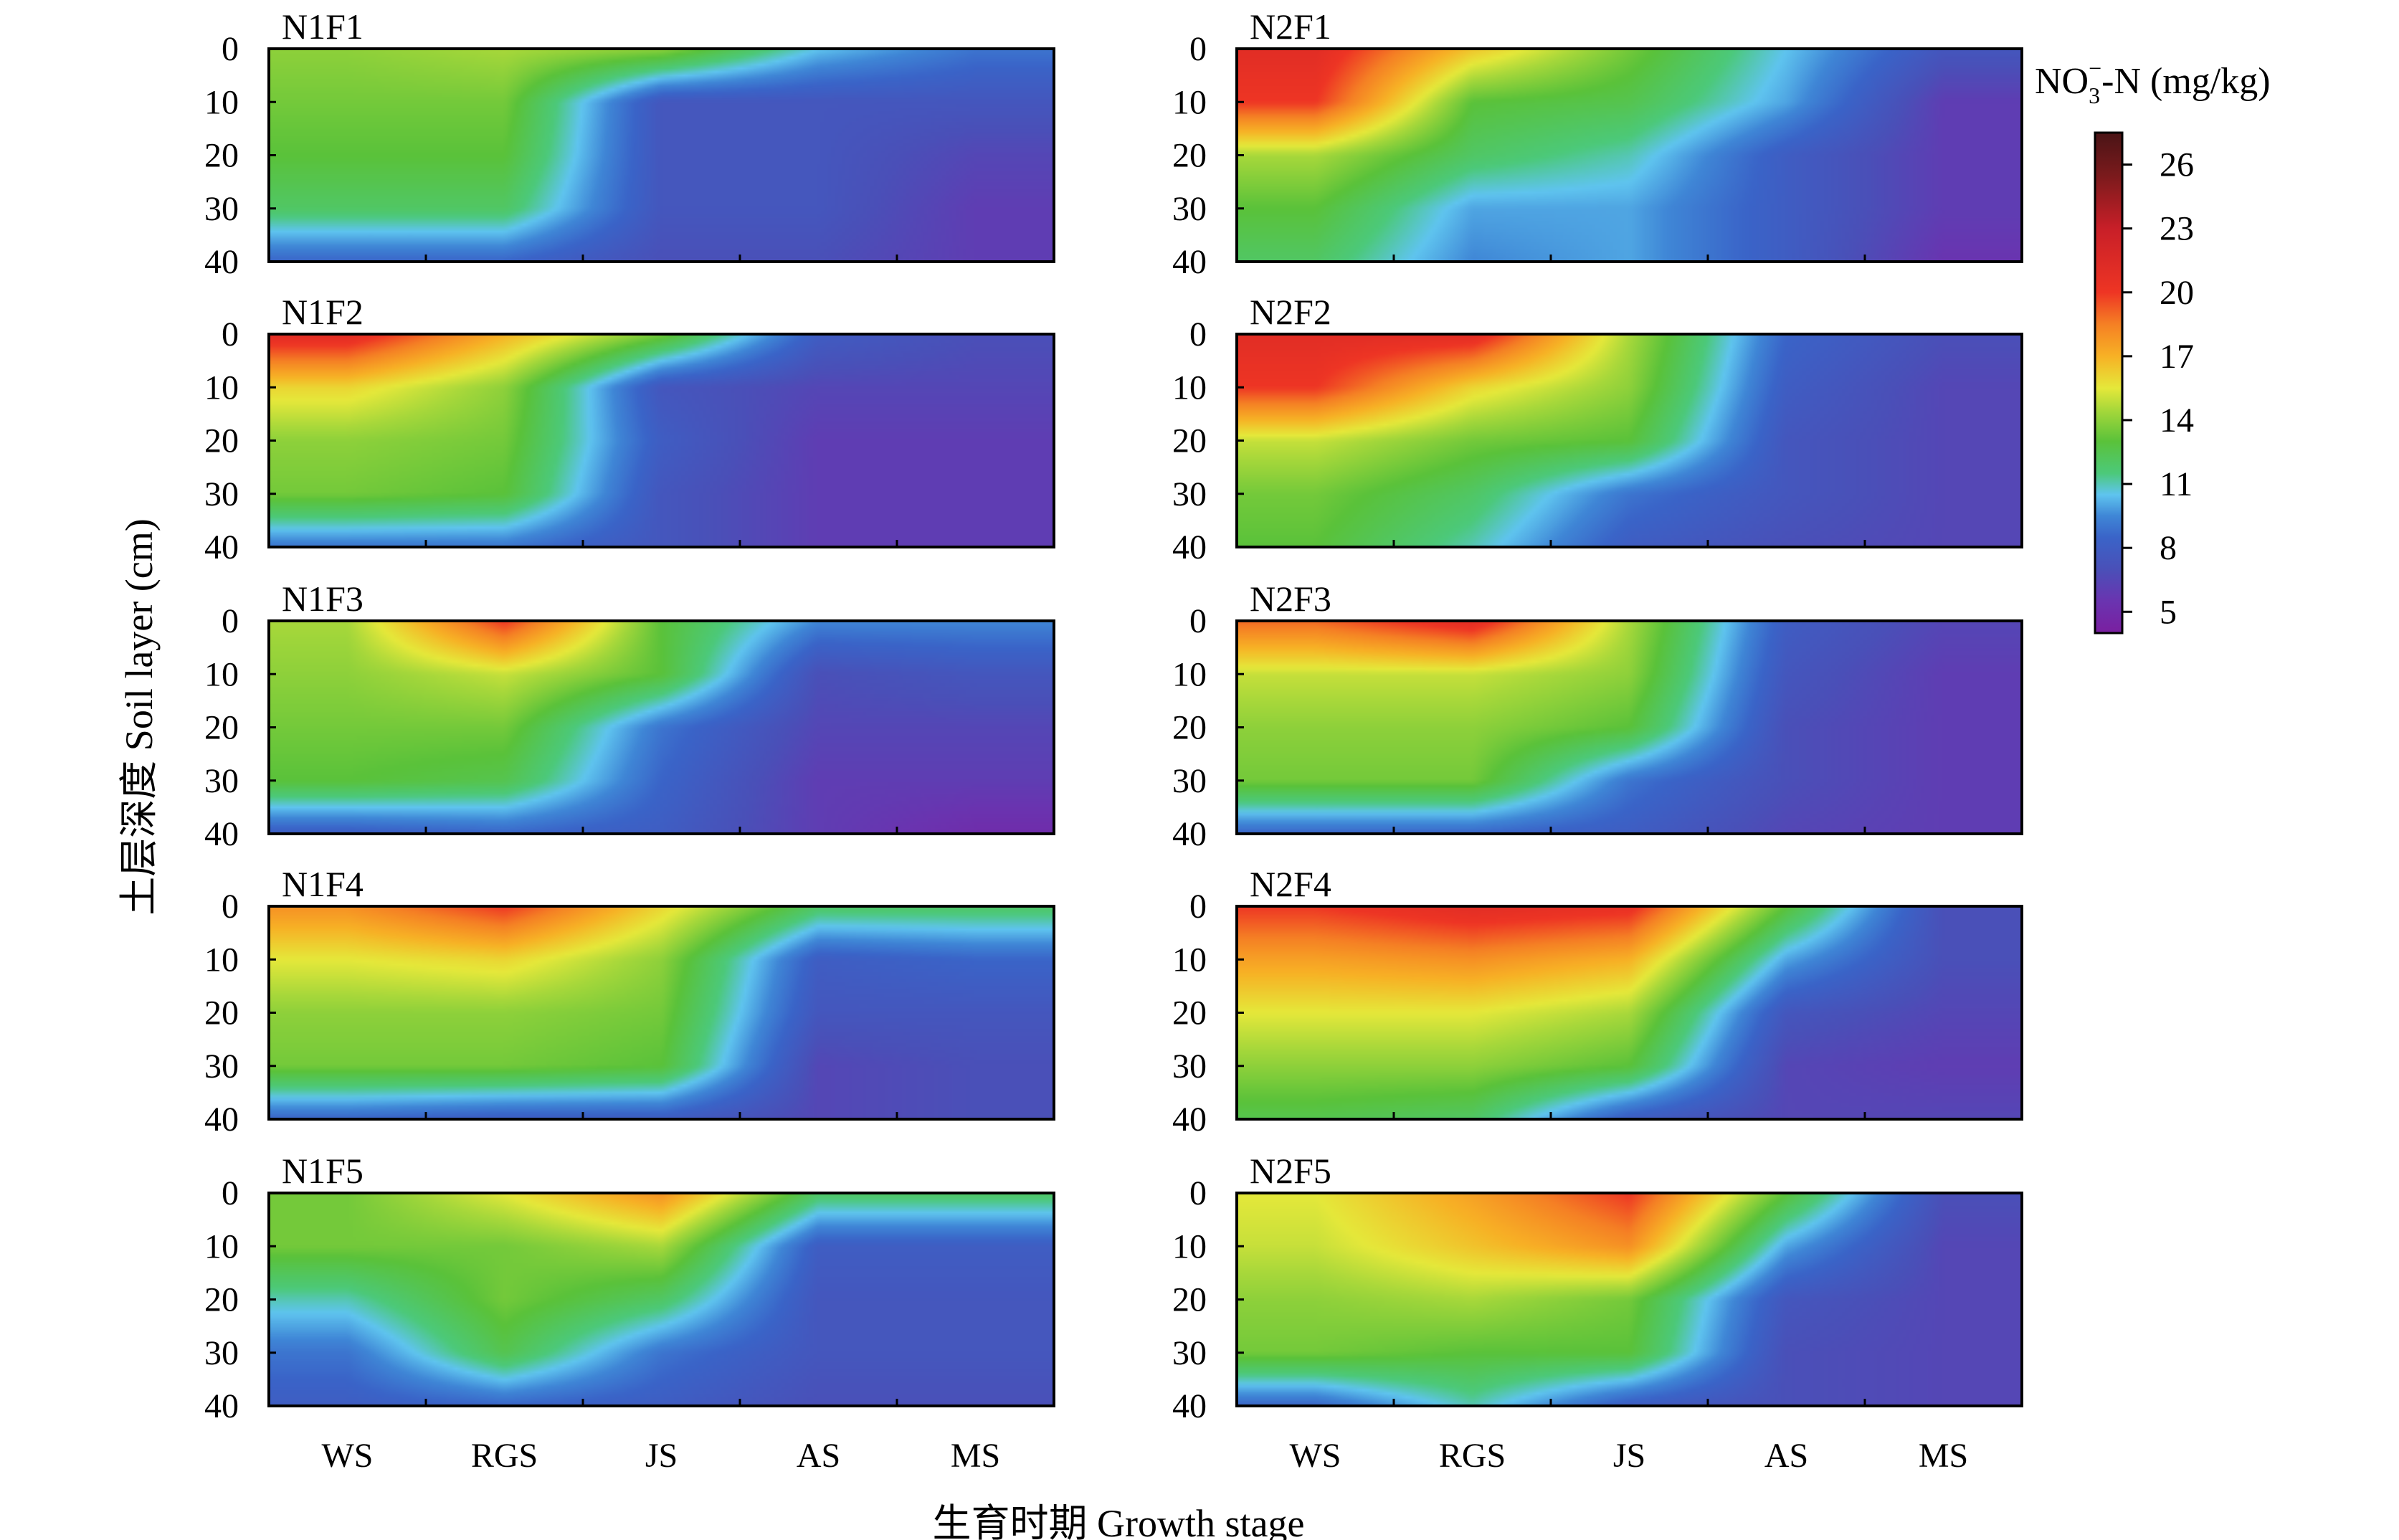  I want to click on panel-n1f3: 0 10 20 30 40 N1F3, so click(629, 716).